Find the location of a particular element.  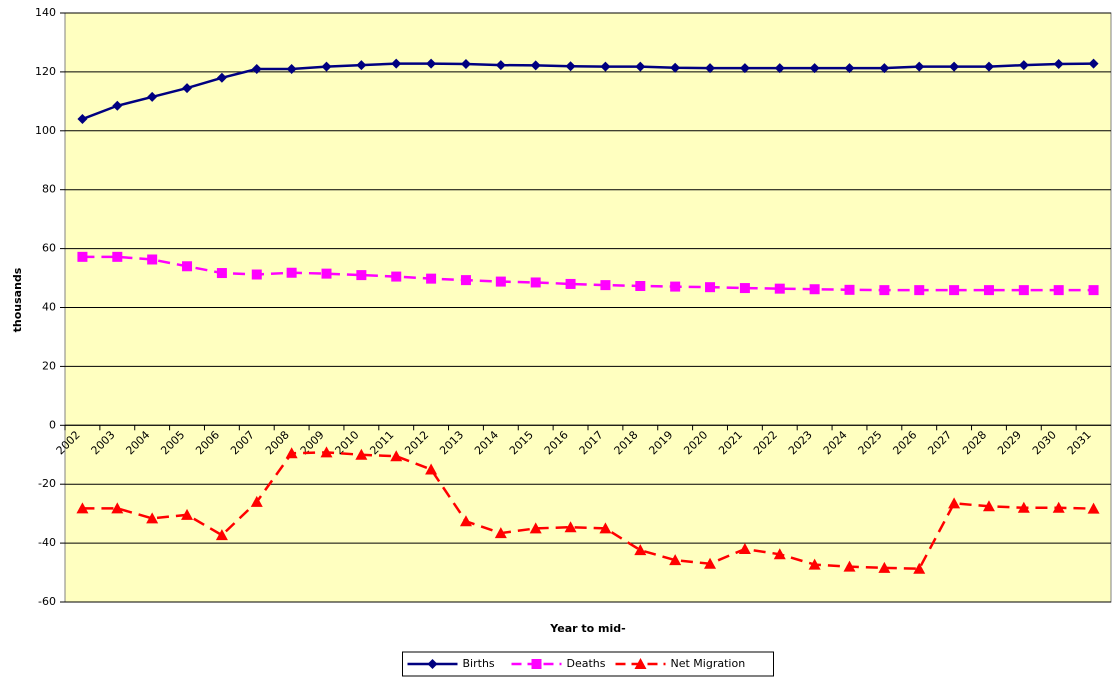

y-tick-label: 0 is located at coordinates (52, 424).